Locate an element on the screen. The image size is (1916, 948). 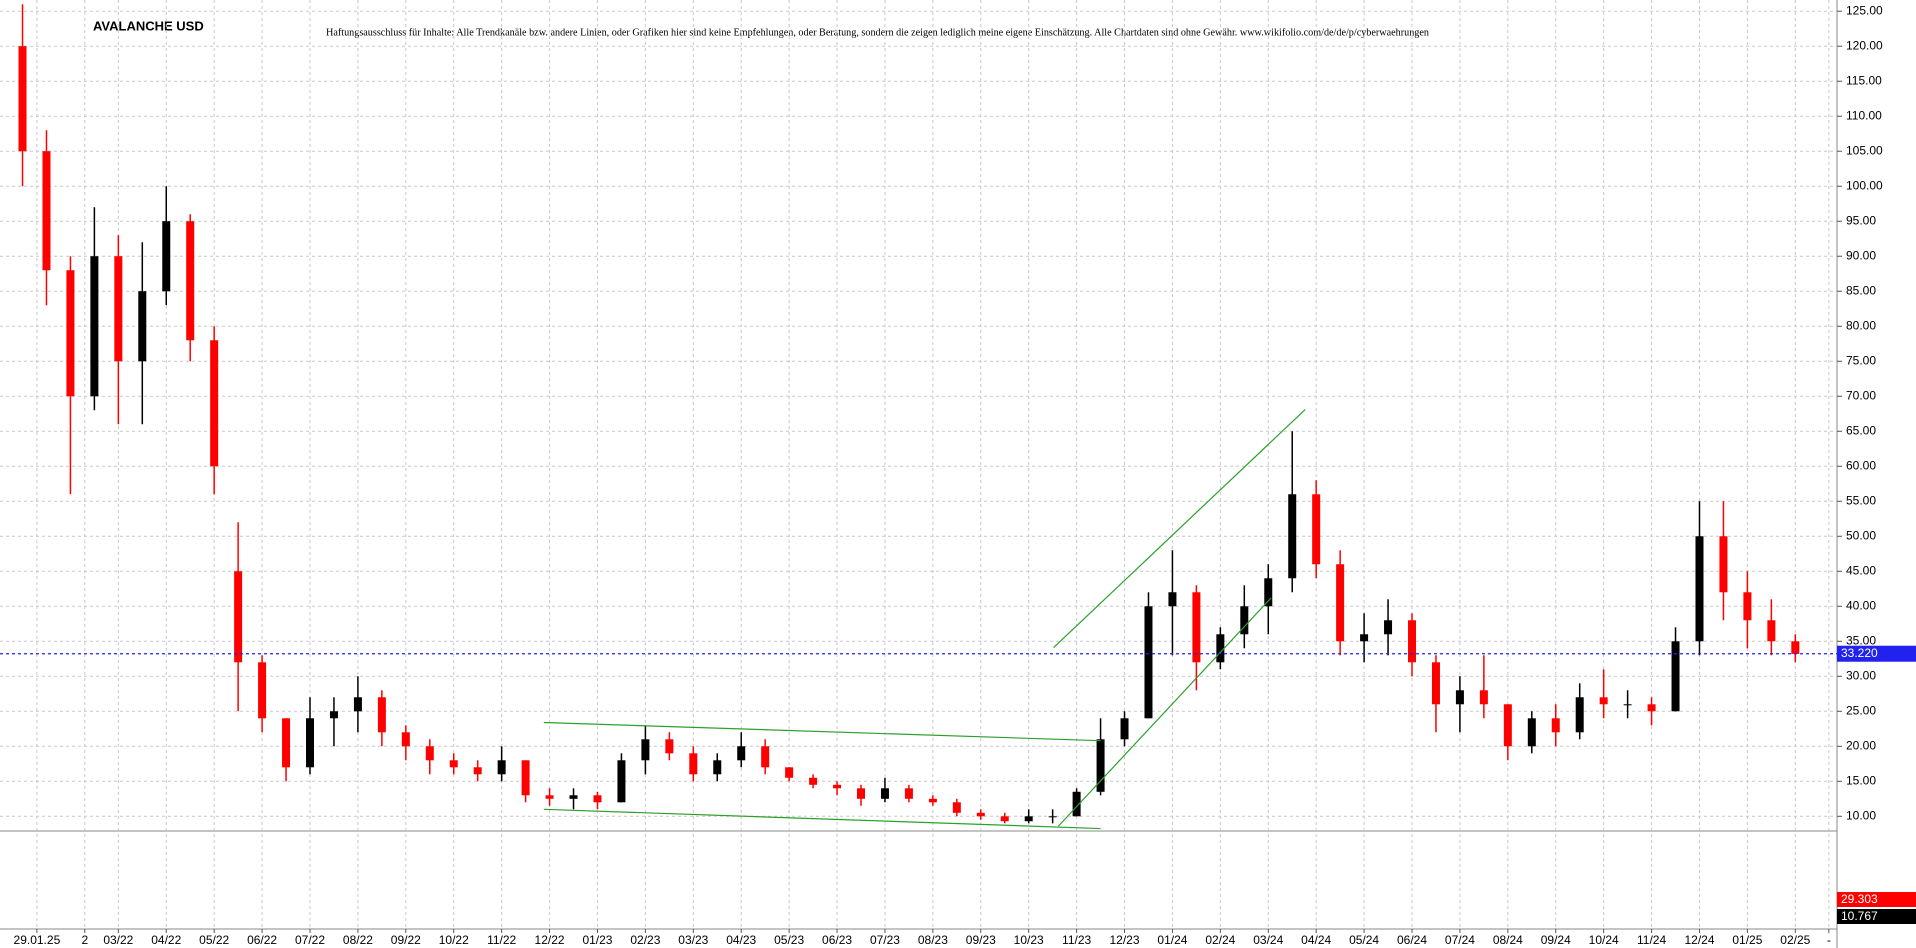
x-tick-label: 07/22 is located at coordinates (310, 940).